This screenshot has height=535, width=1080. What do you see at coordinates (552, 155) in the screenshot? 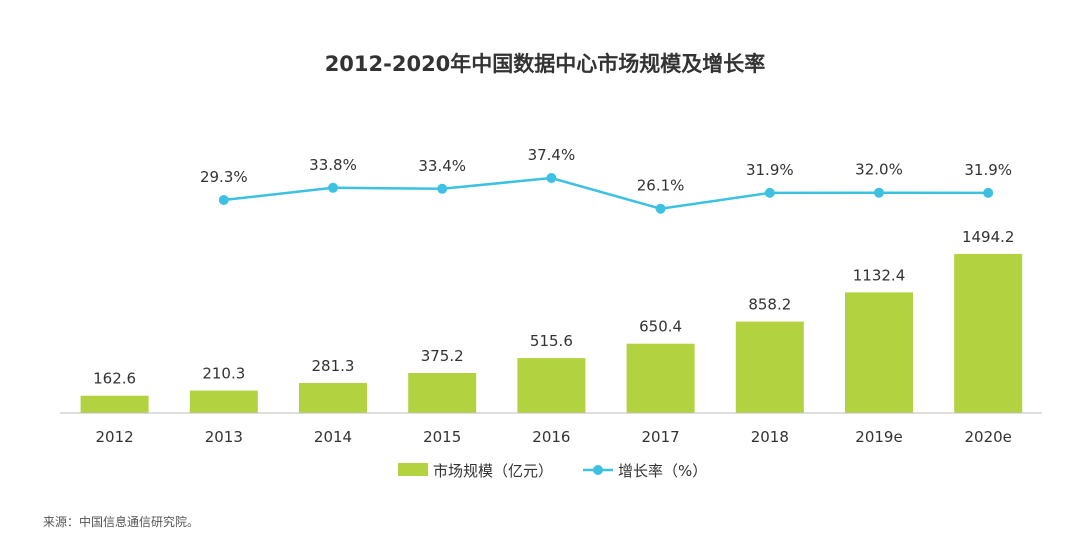
I see `growth-rate-label: 37.4%` at bounding box center [552, 155].